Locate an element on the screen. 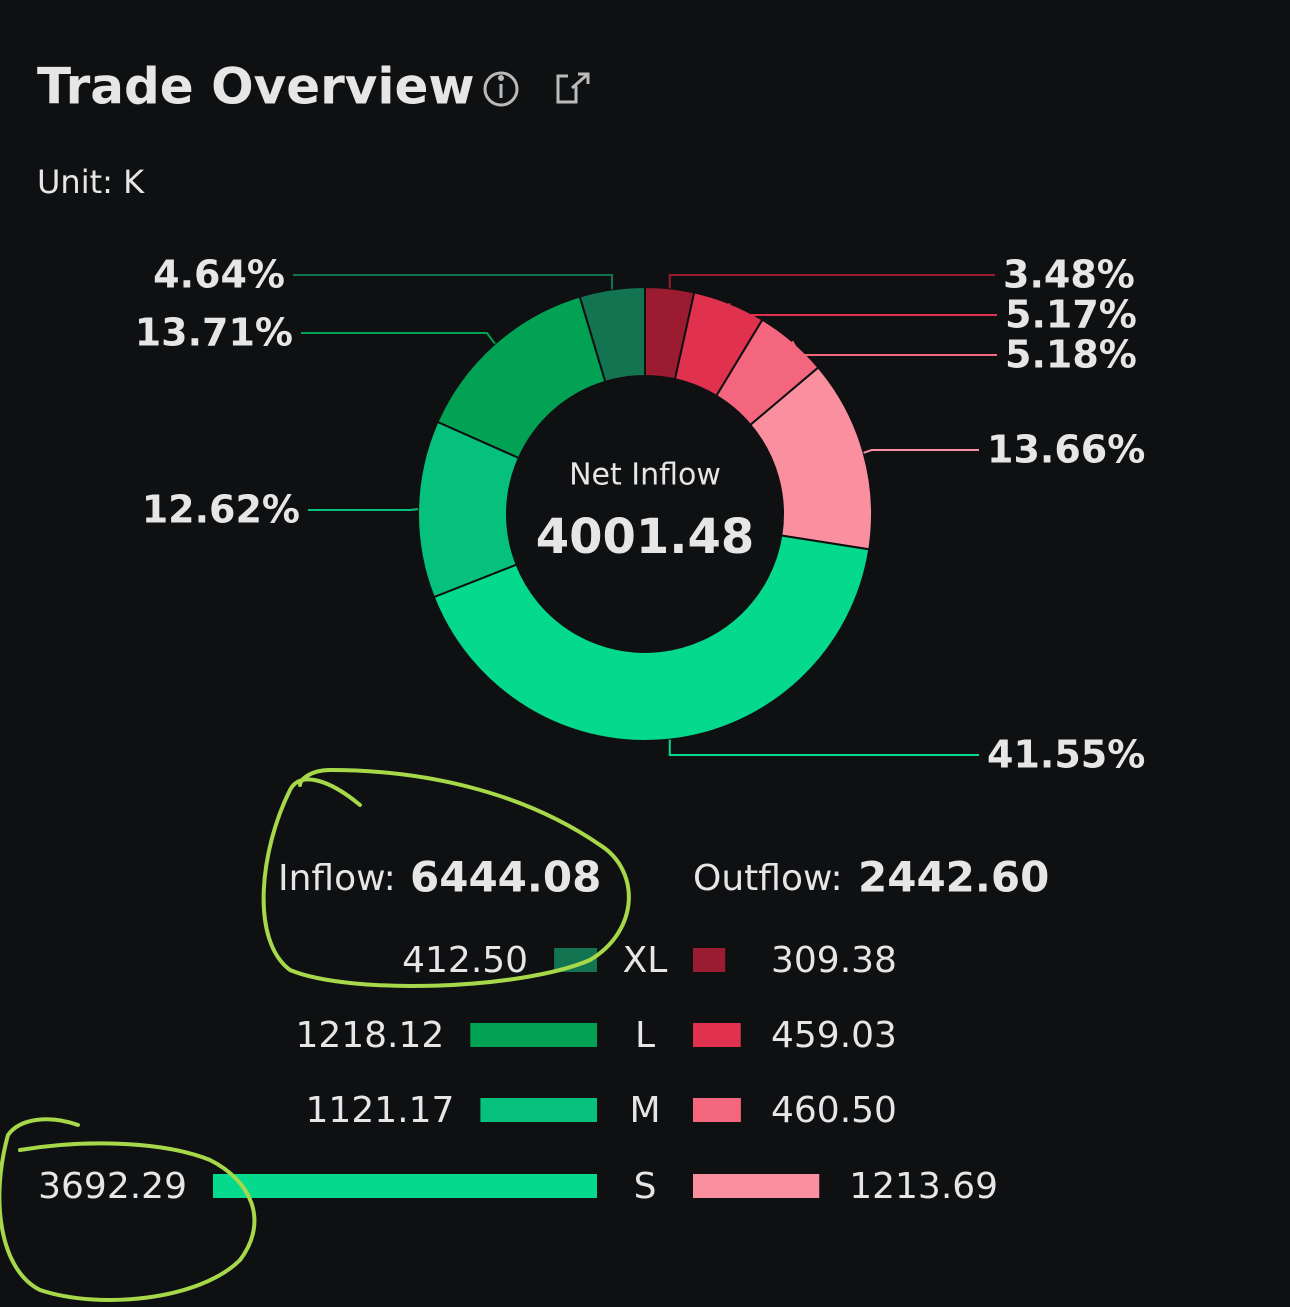  slice-label: 5.18% is located at coordinates (1071, 355).